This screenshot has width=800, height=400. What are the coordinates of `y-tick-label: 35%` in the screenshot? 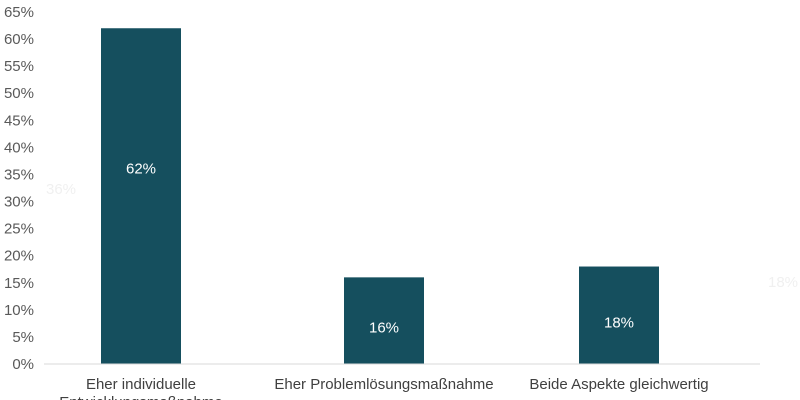 It's located at (19, 174).